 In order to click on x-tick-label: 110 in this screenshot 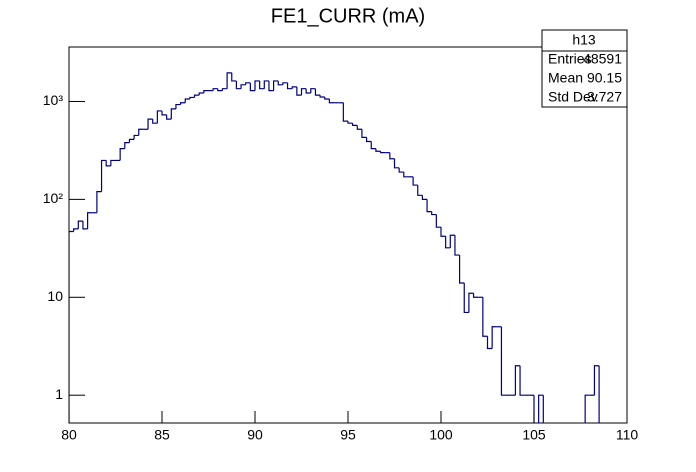, I will do `click(627, 435)`.